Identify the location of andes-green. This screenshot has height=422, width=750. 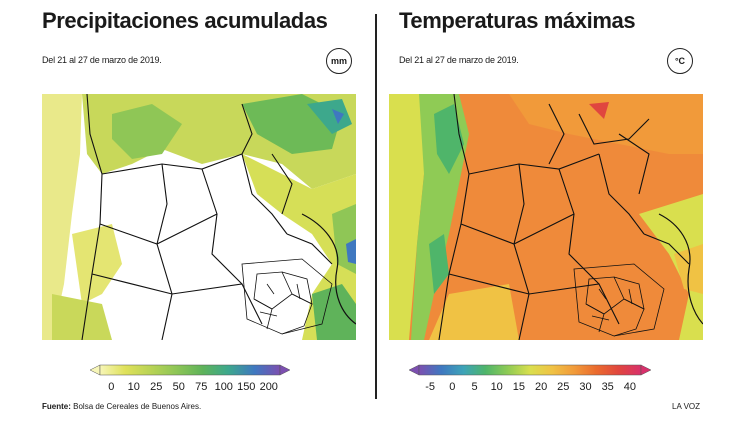
(449, 139).